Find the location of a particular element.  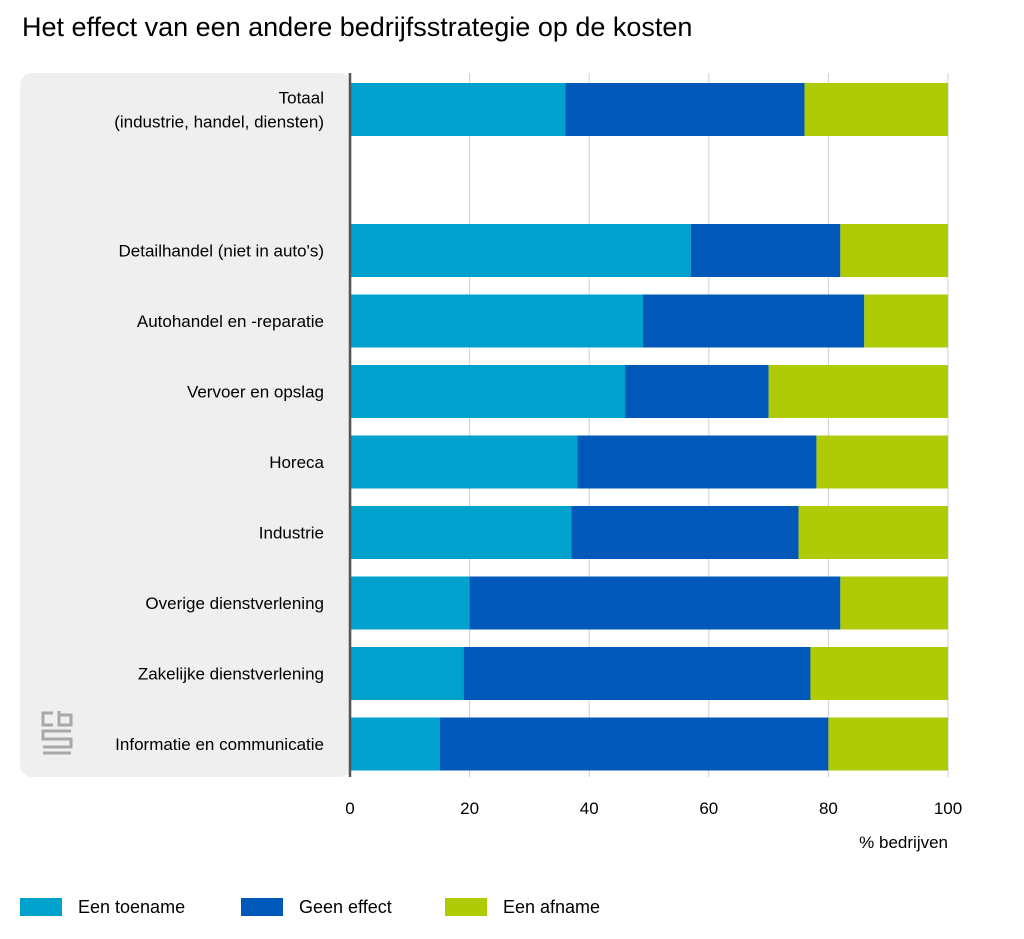

legend-swatch-toename is located at coordinates (41, 907).